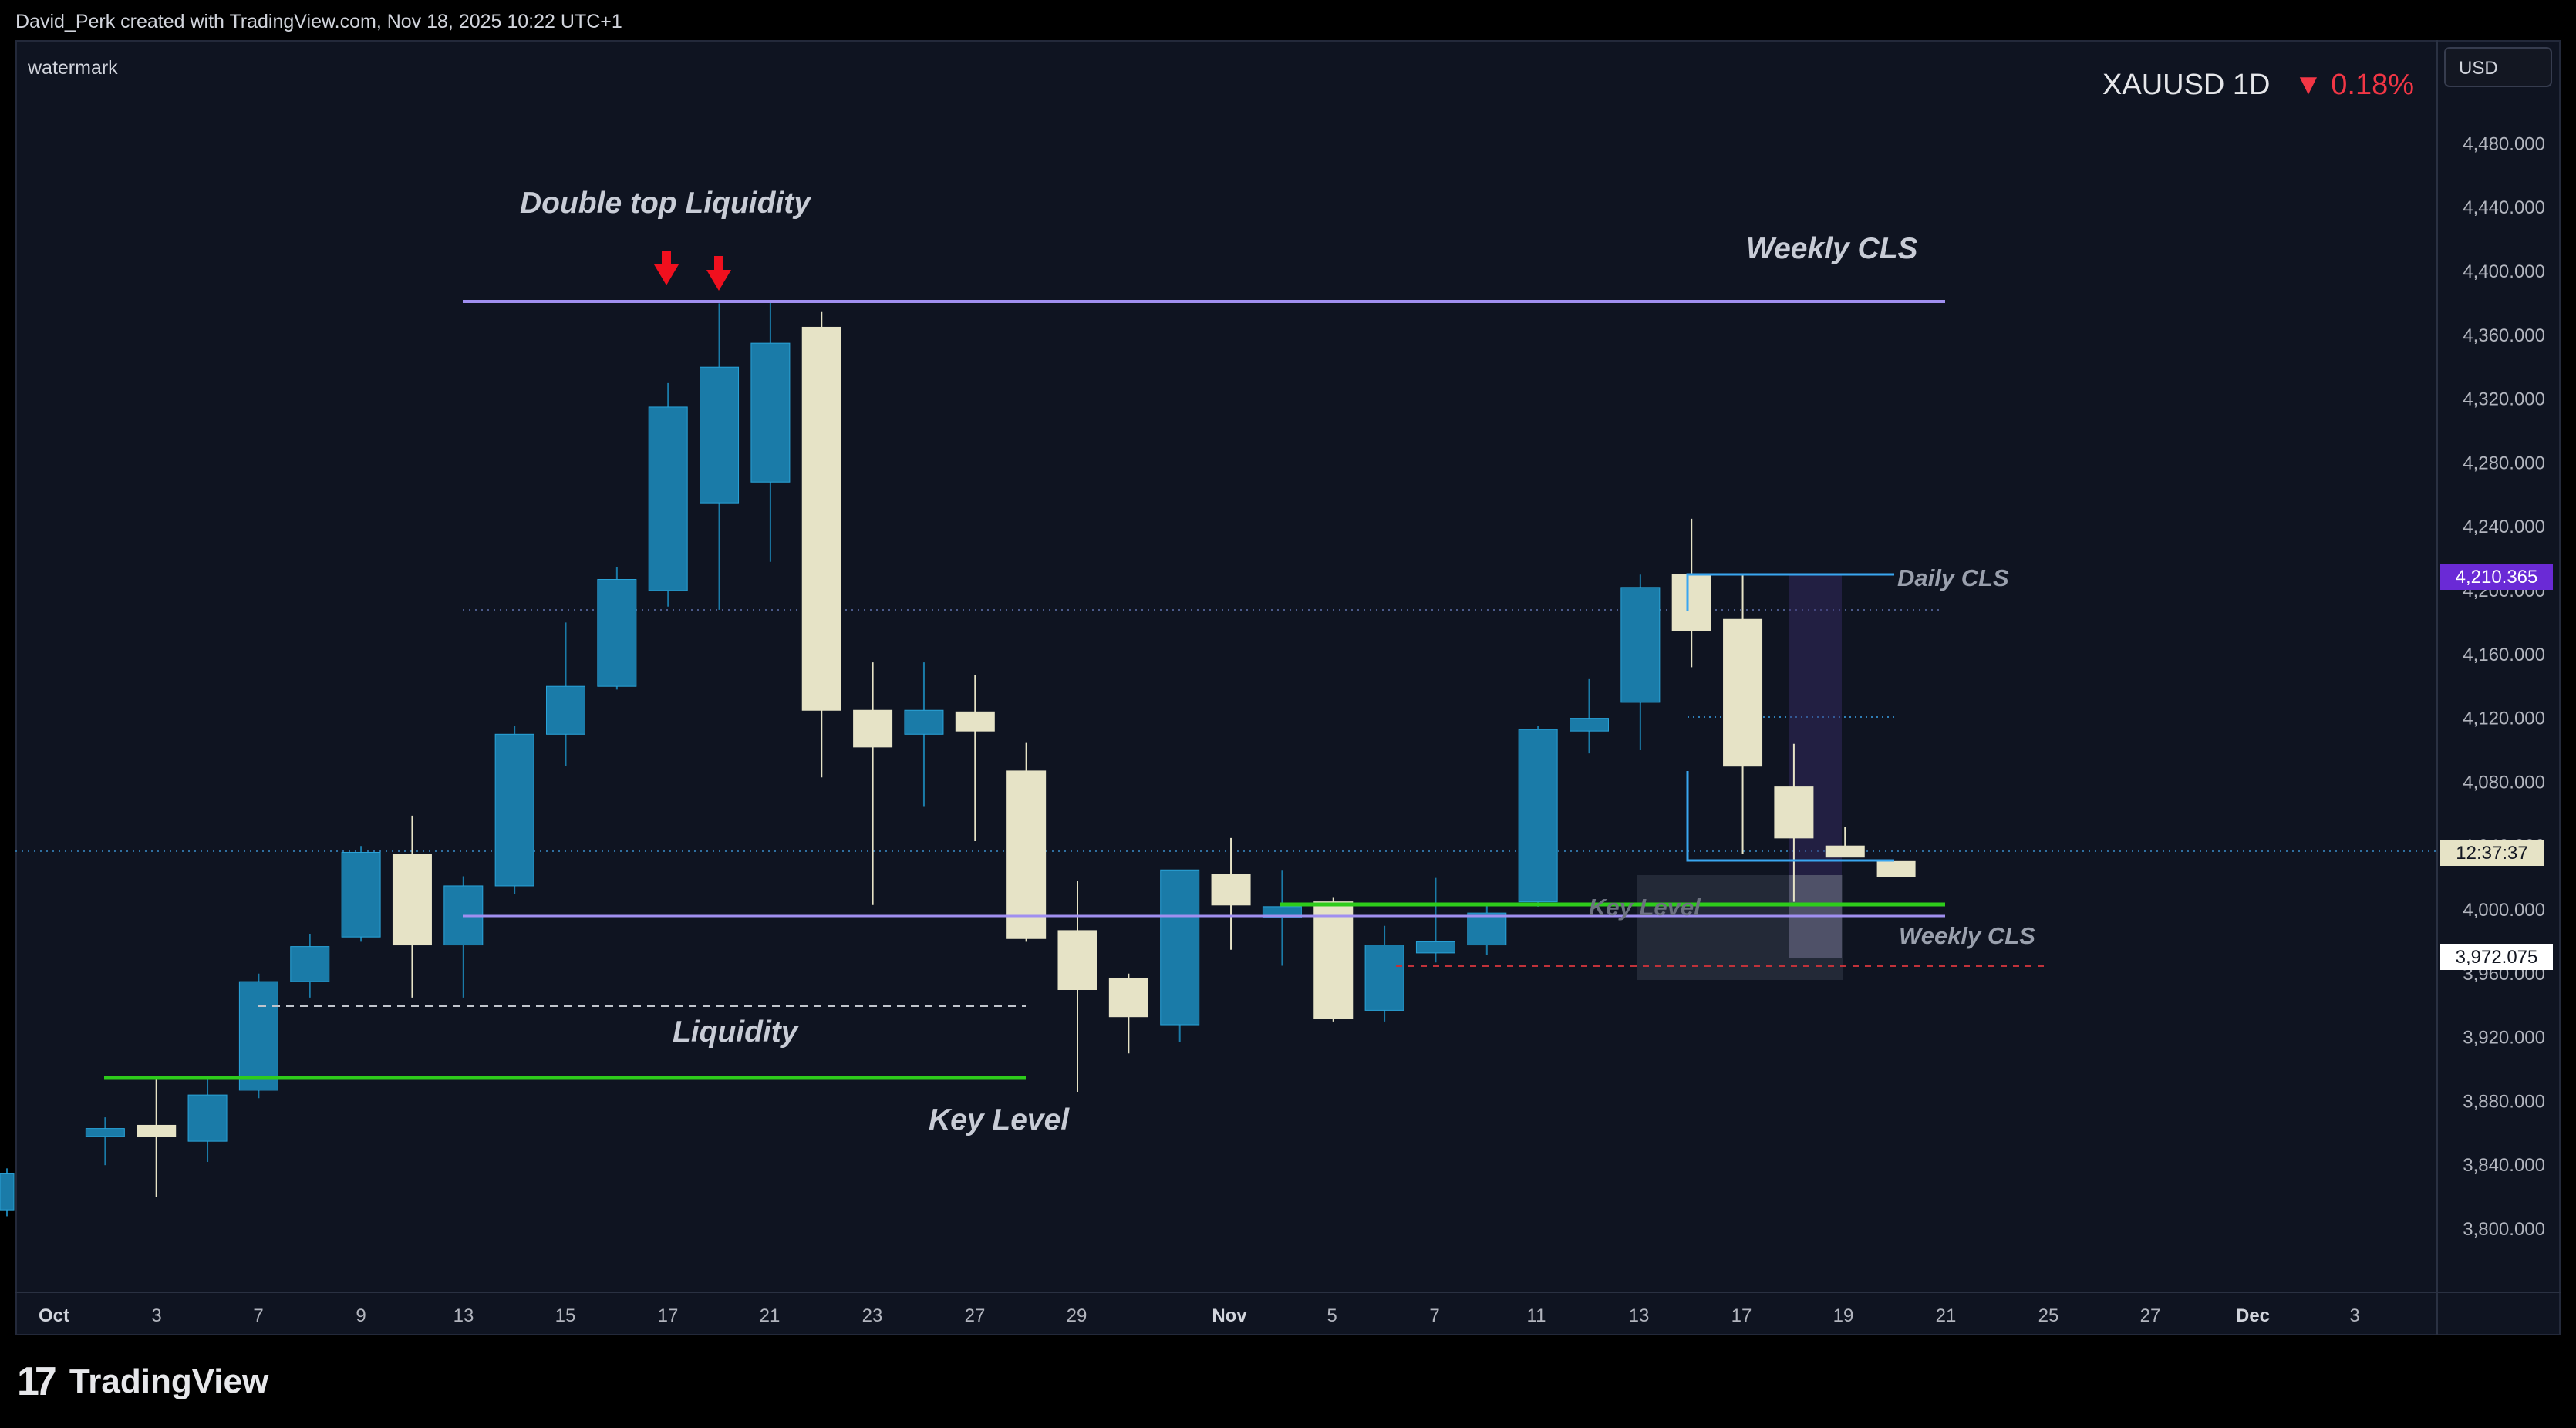 The width and height of the screenshot is (2576, 1428). I want to click on x-tick-label: 11, so click(1536, 1315).